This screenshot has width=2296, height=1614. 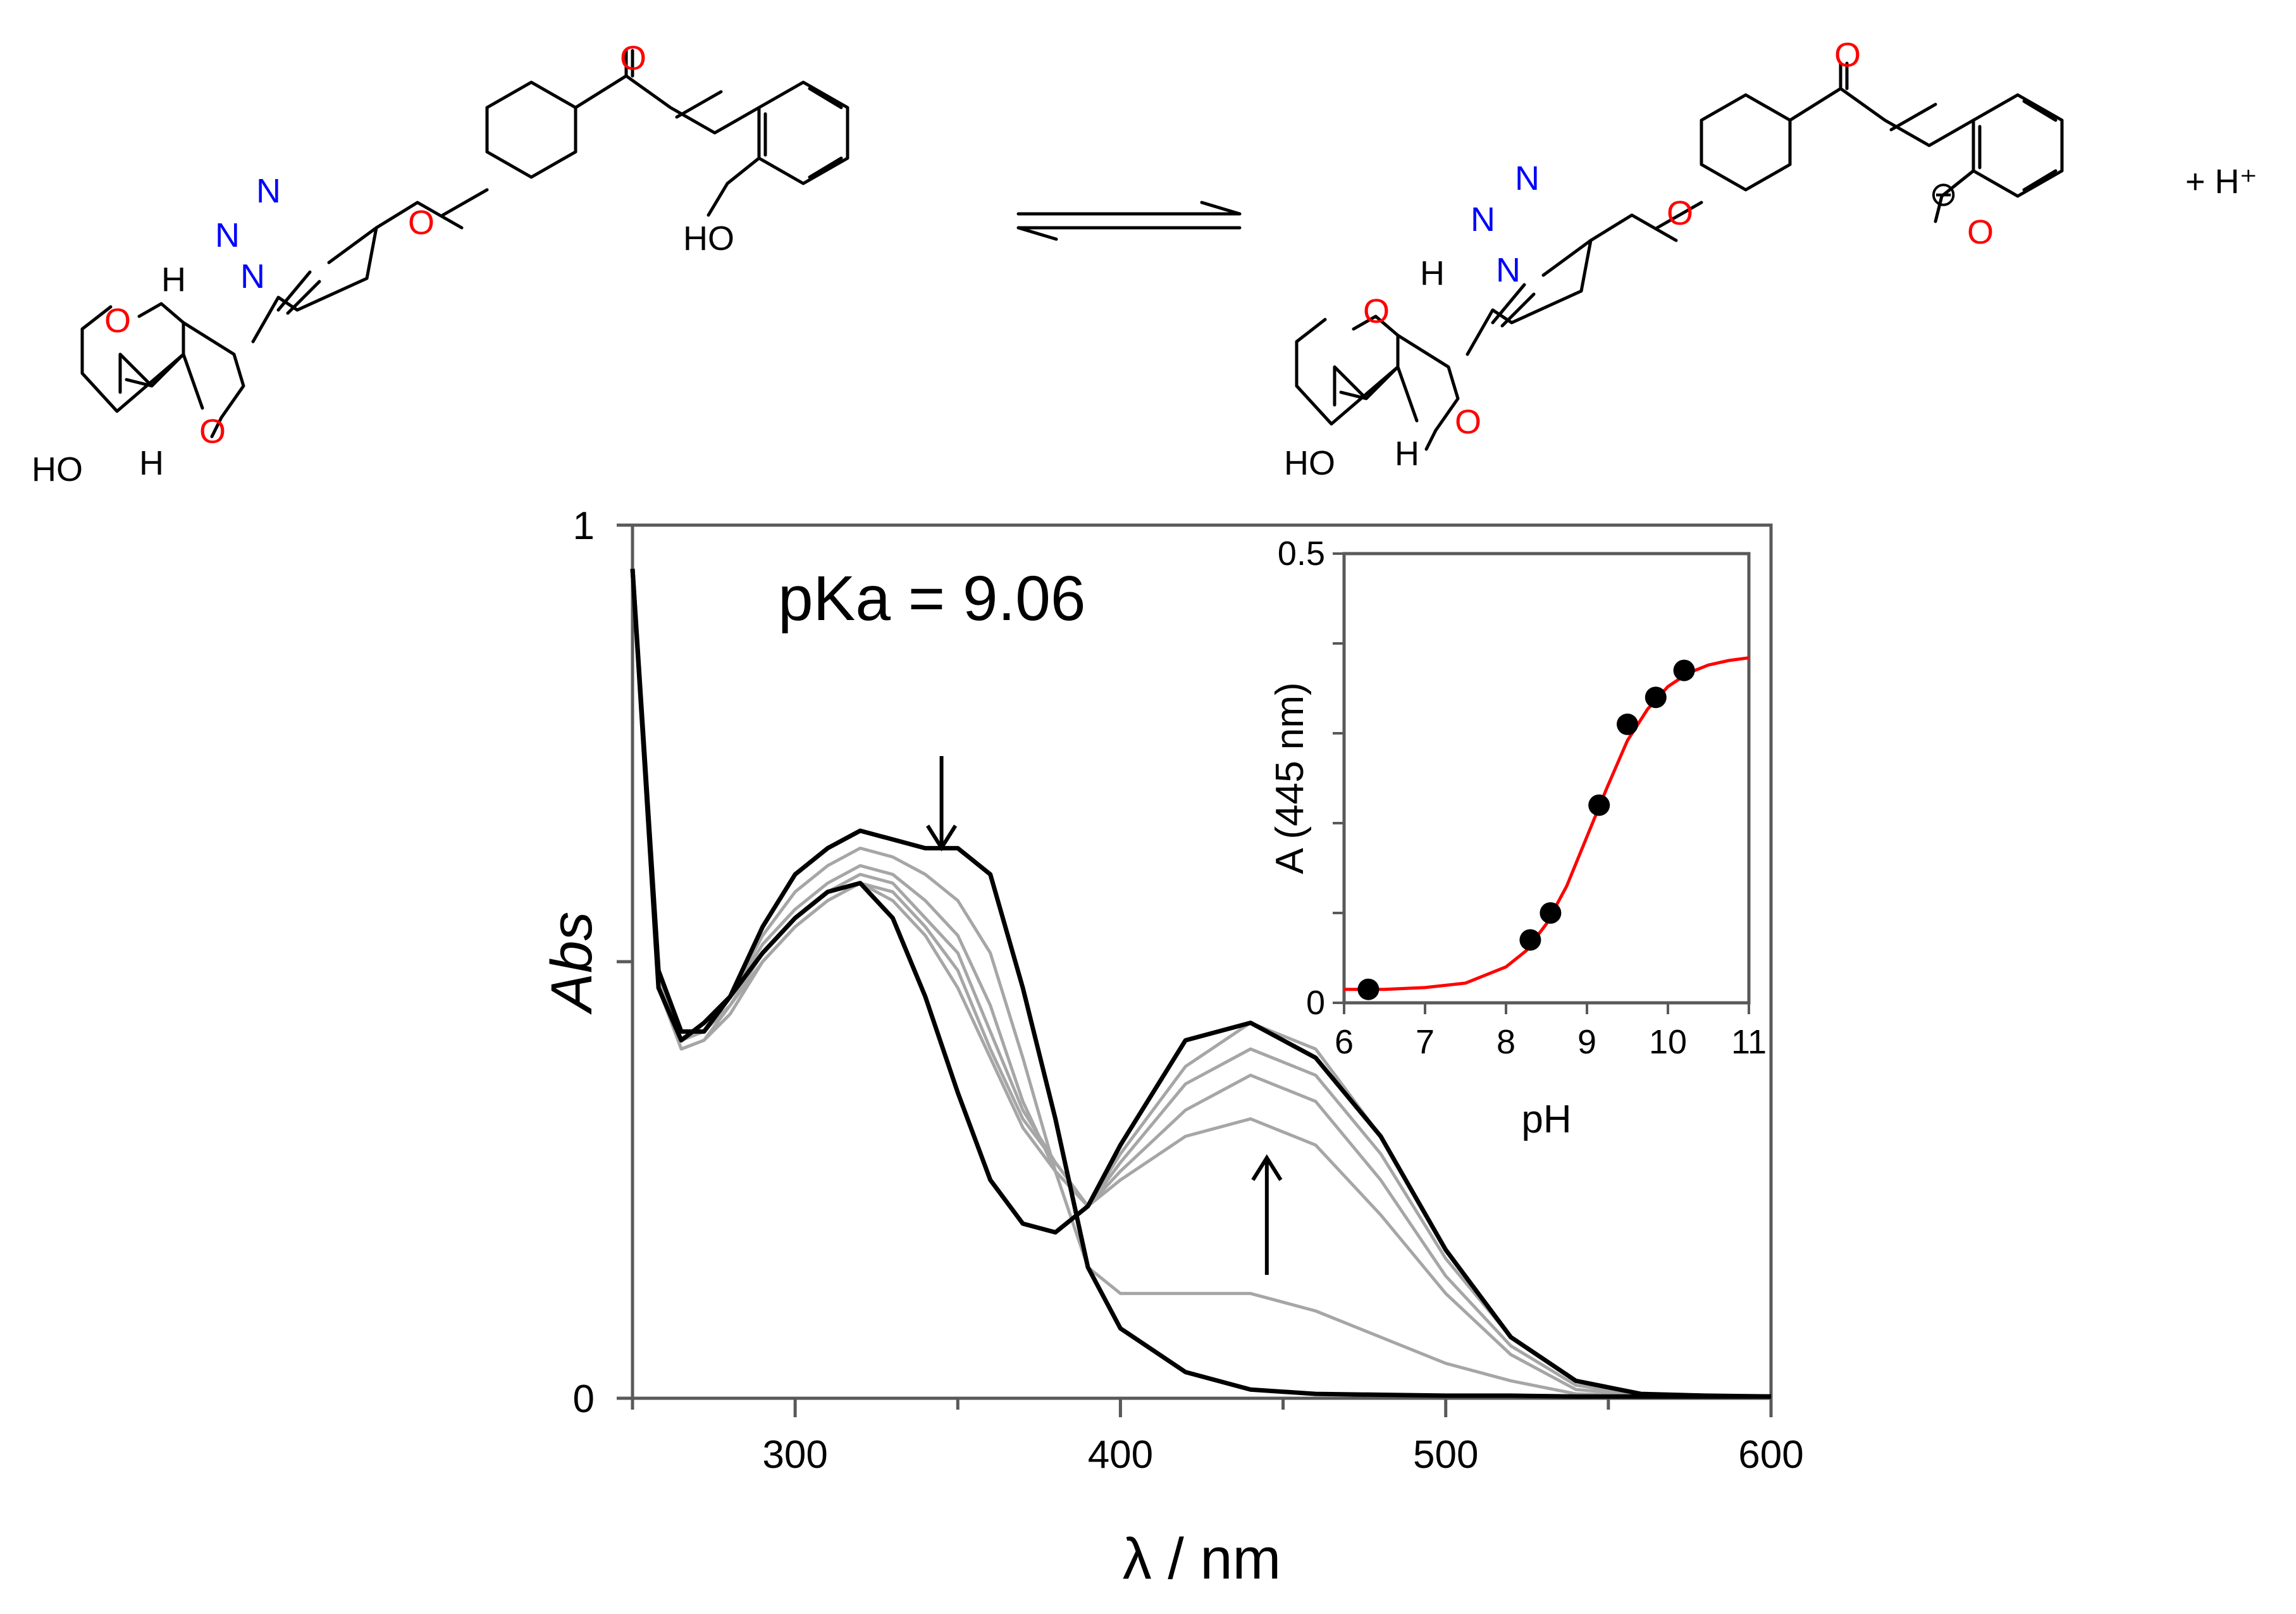 What do you see at coordinates (1315, 1003) in the screenshot?
I see `inset-y-tick-label: 0` at bounding box center [1315, 1003].